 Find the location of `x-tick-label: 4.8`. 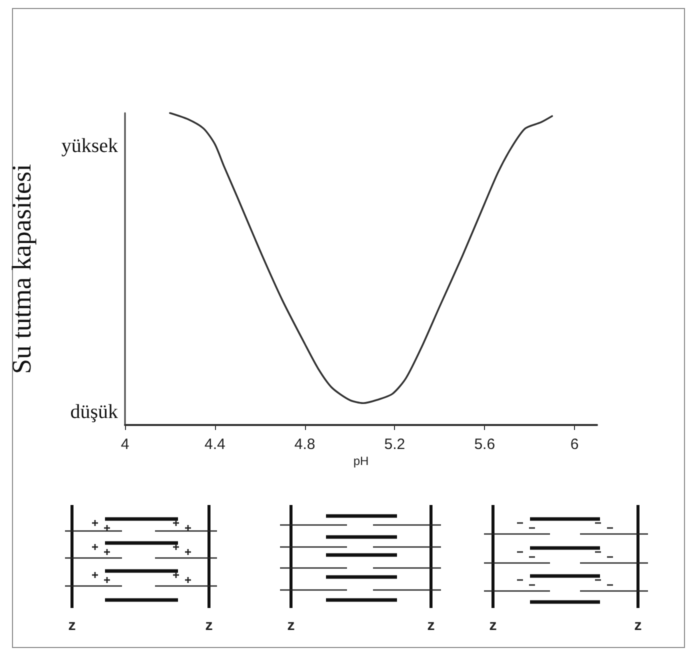

x-tick-label: 4.8 is located at coordinates (305, 444).